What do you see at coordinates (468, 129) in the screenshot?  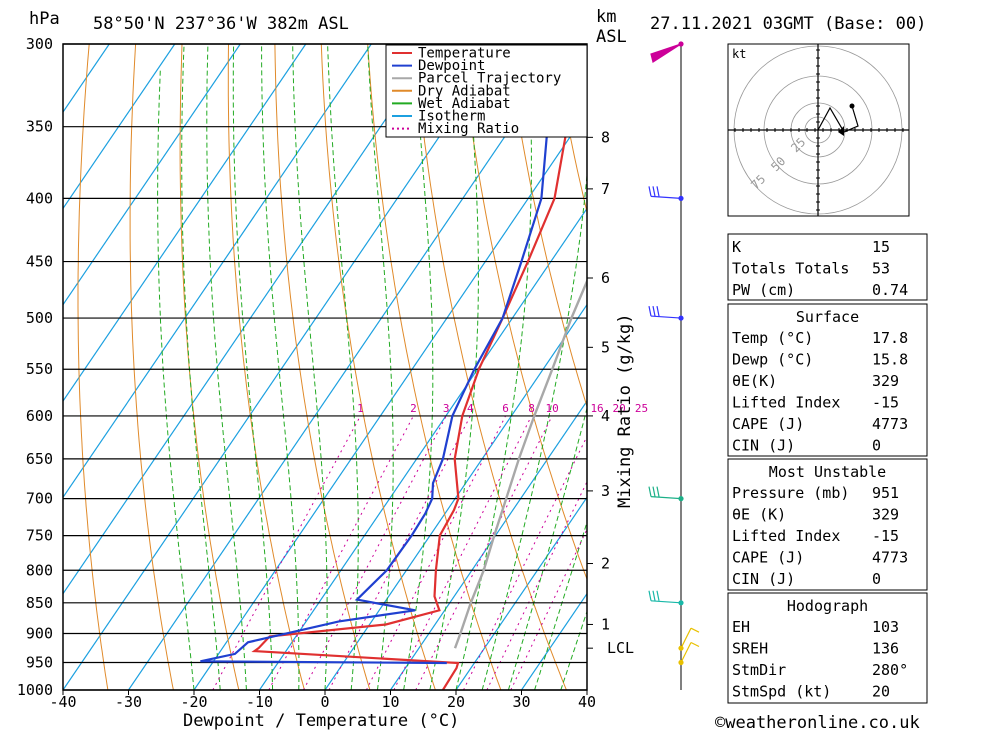 I see `legend-label: Mixing Ratio` at bounding box center [468, 129].